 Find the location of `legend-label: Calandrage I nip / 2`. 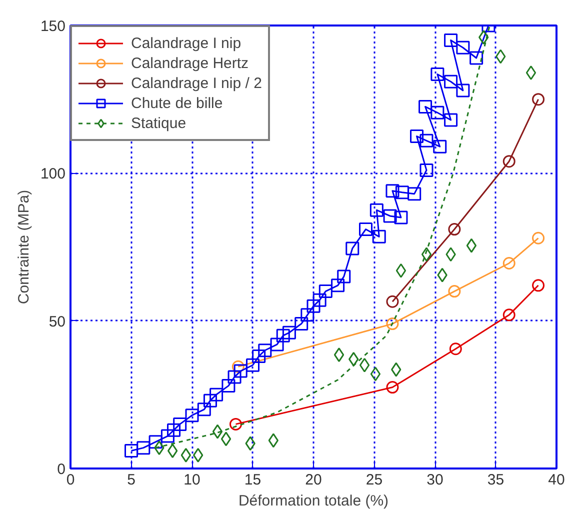

legend-label: Calandrage I nip / 2 is located at coordinates (196, 83).